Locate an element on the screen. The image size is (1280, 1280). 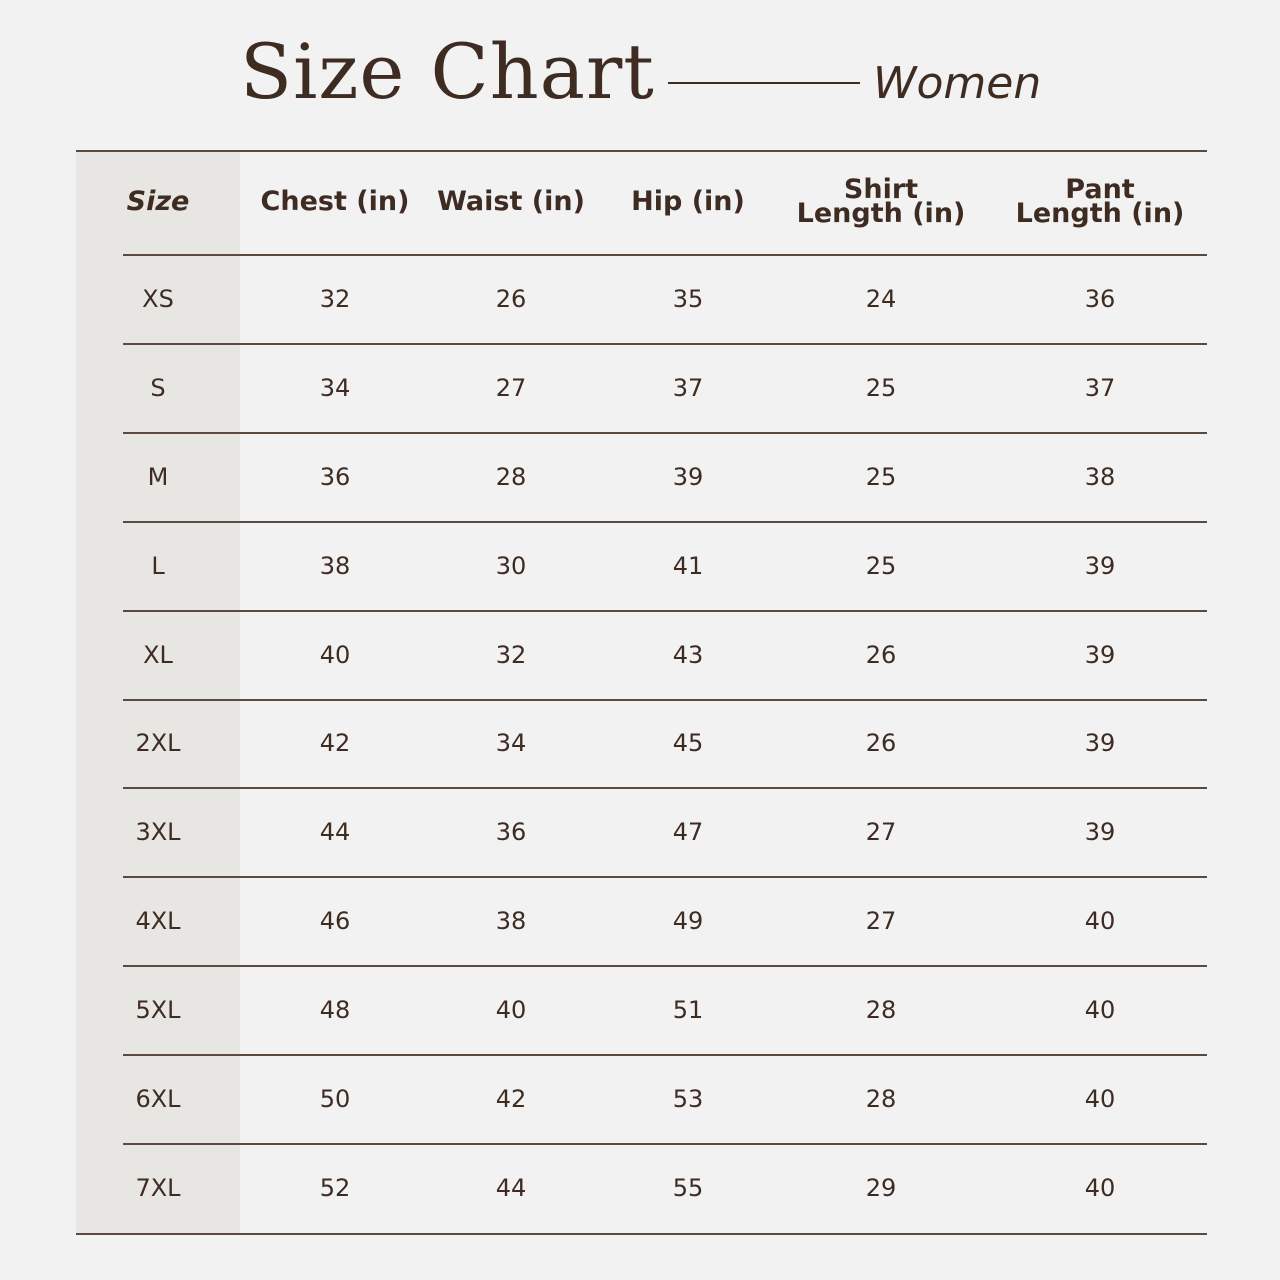
size-label: XS is located at coordinates (158, 298).